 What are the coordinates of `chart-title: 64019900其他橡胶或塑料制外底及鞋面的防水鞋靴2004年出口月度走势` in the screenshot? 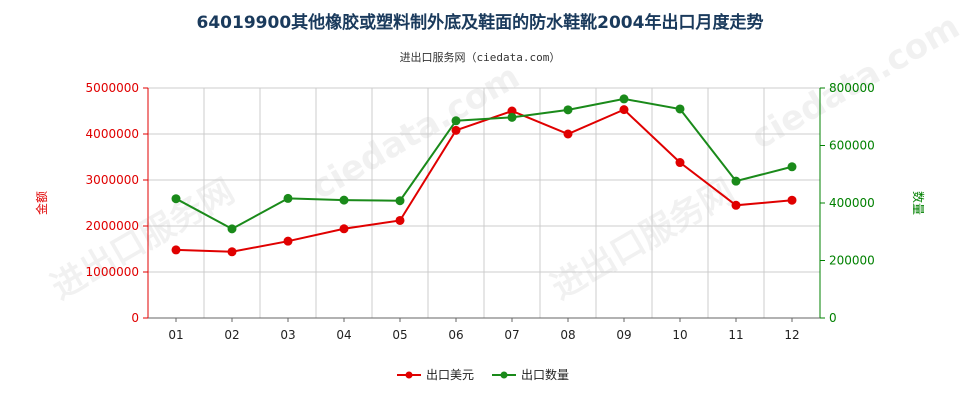 It's located at (480, 23).